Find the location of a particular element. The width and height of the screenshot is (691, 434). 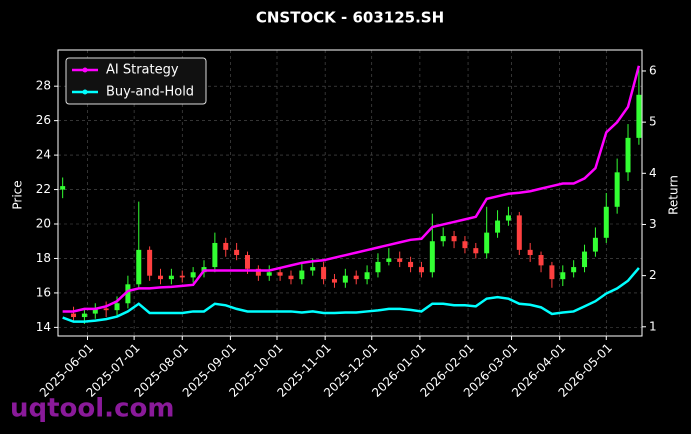

y2-tick-label: 4 is located at coordinates (653, 173).